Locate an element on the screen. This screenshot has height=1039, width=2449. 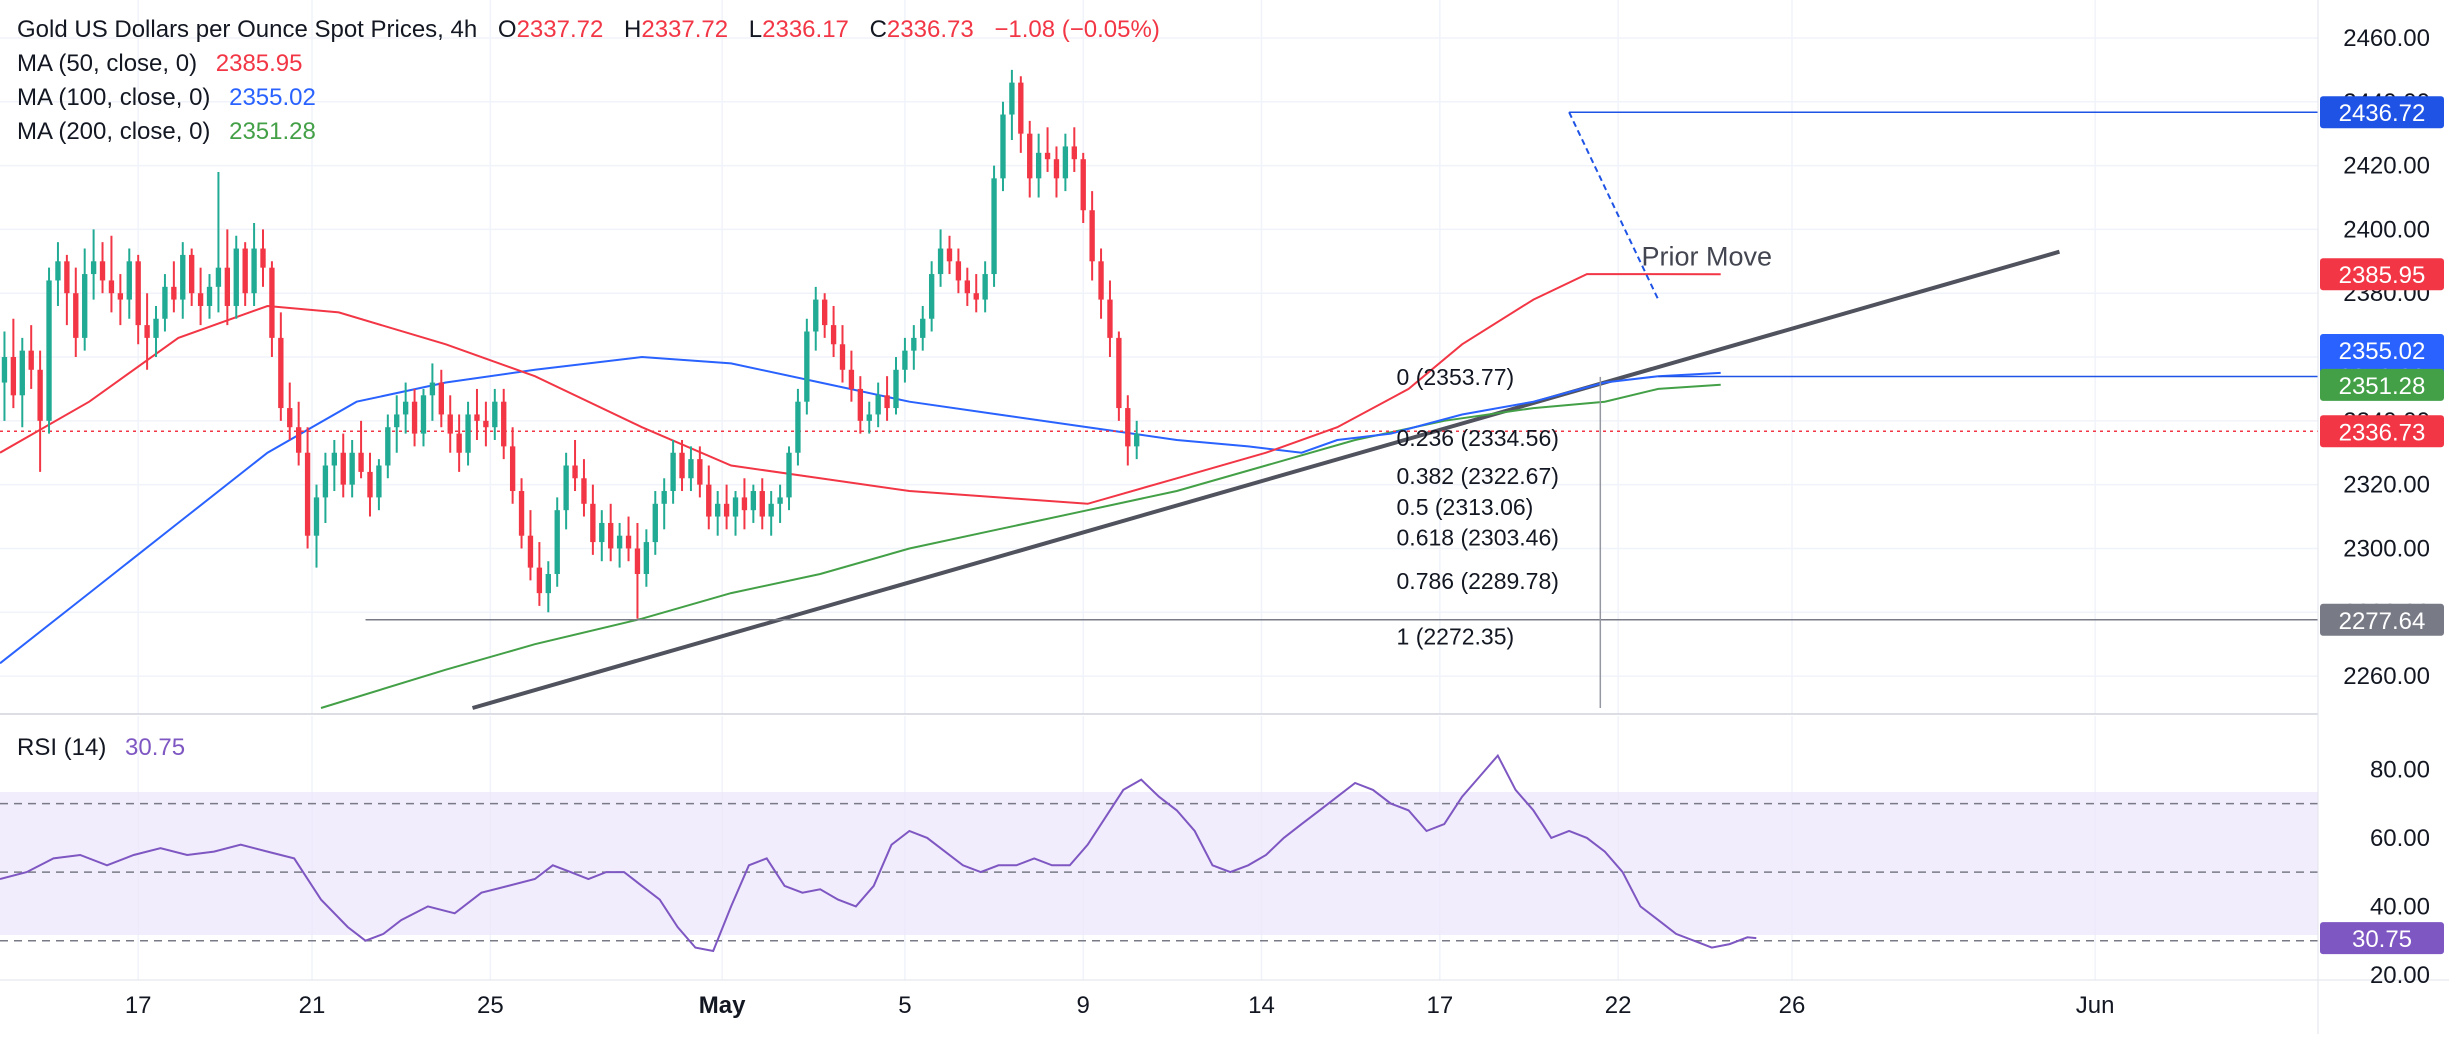
prior-move-line is located at coordinates (1614, 206).